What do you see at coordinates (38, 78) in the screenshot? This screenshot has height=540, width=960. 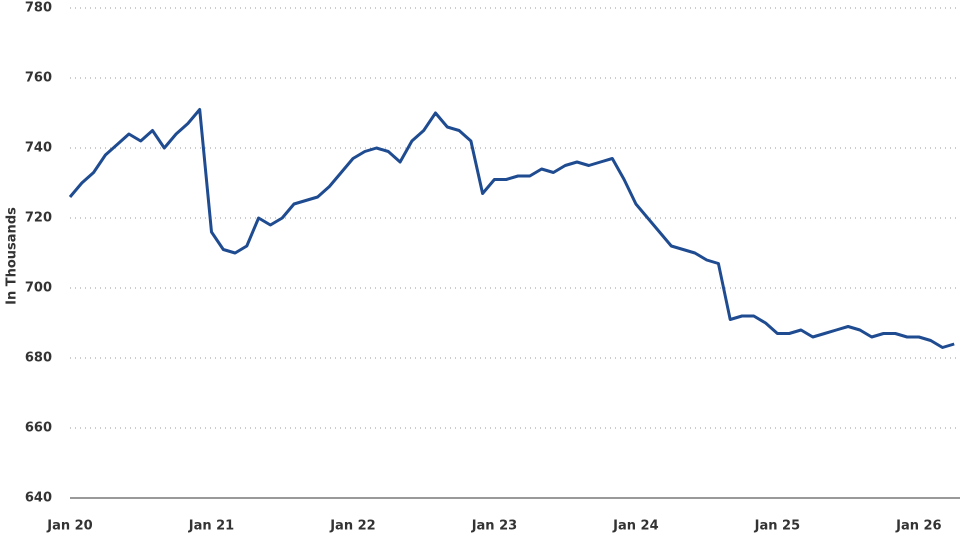 I see `y-tick-label: 760` at bounding box center [38, 78].